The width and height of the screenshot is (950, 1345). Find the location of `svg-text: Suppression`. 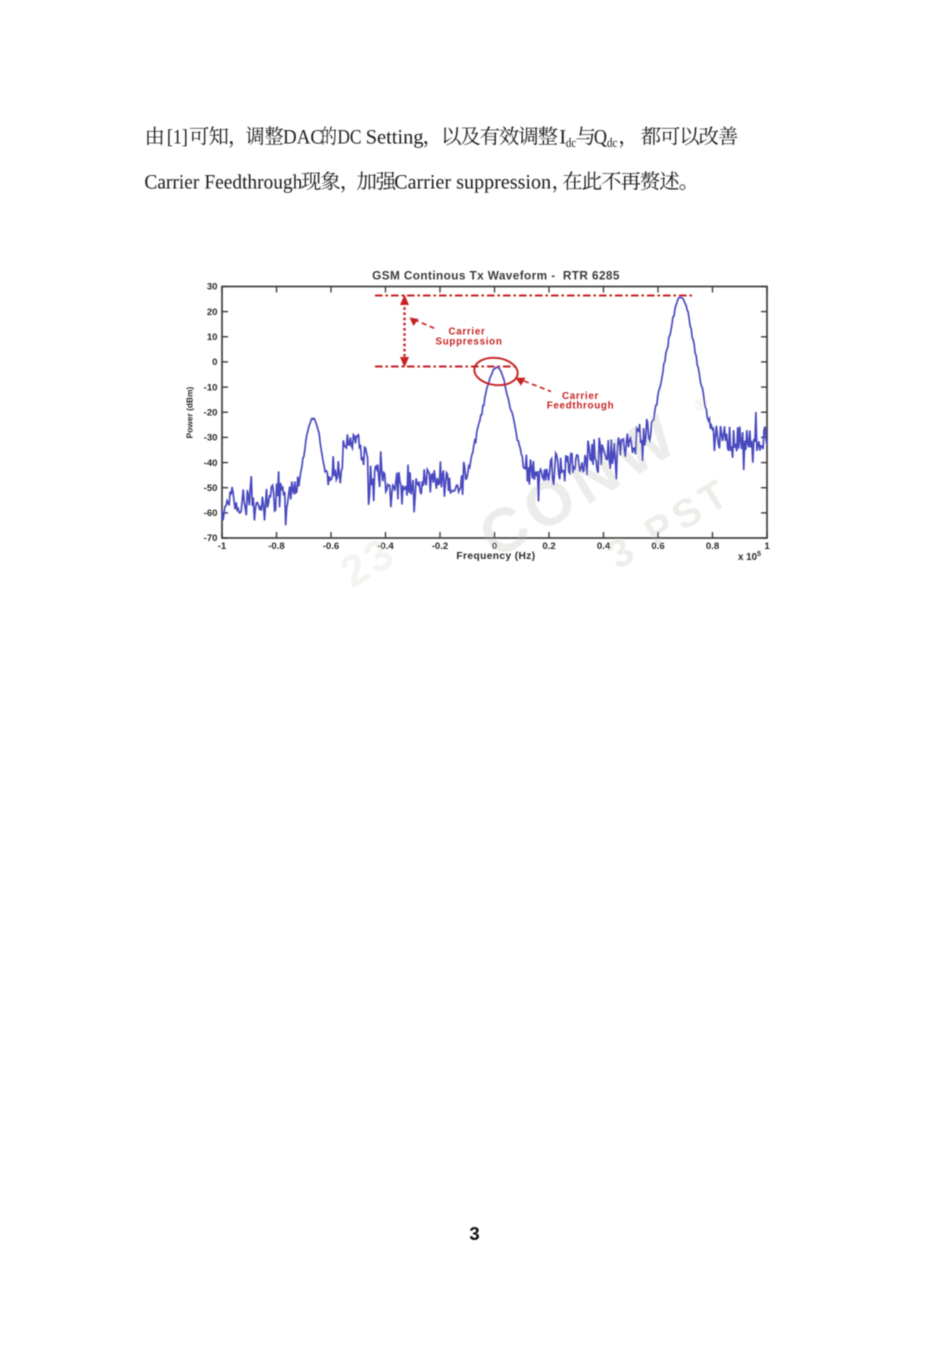

svg-text: Suppression is located at coordinates (468, 342).